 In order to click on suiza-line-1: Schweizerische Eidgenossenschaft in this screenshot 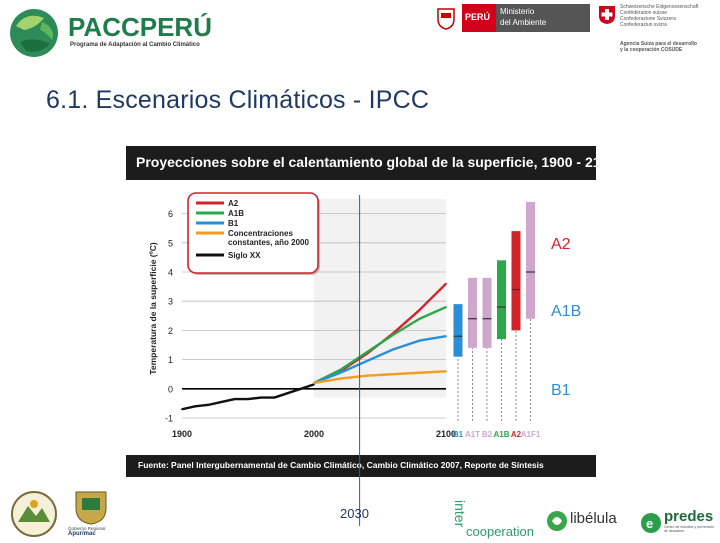, I will do `click(659, 7)`.